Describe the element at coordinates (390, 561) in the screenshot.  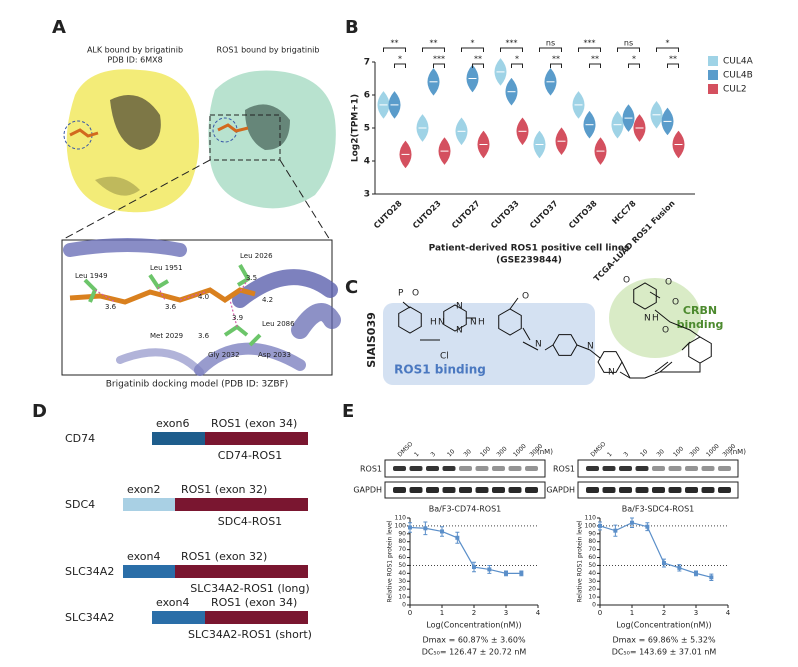
I see `y-axis-label: Relative ROS1 protein level` at that location.